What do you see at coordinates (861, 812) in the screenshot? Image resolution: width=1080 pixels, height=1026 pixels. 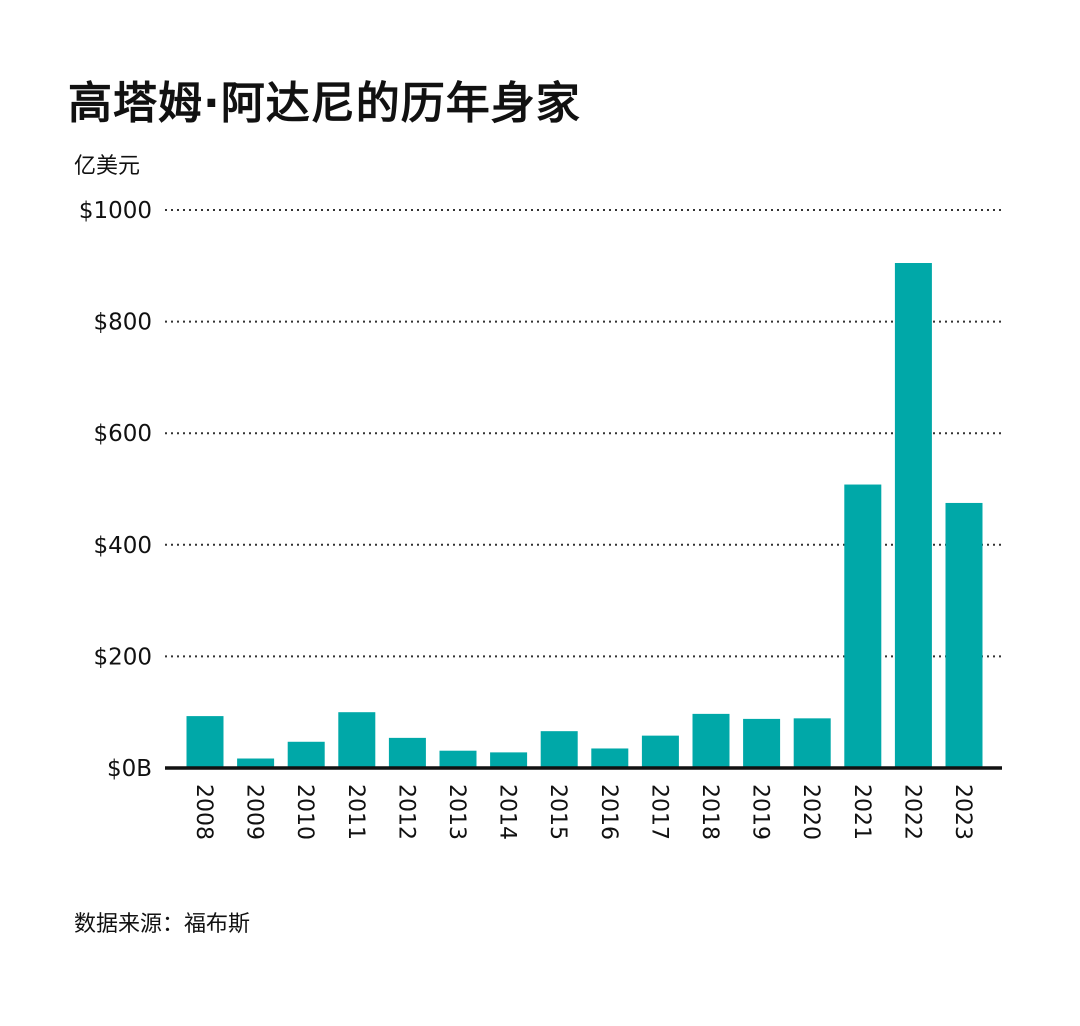 I see `x-tick-label-2021: 2021` at bounding box center [861, 812].